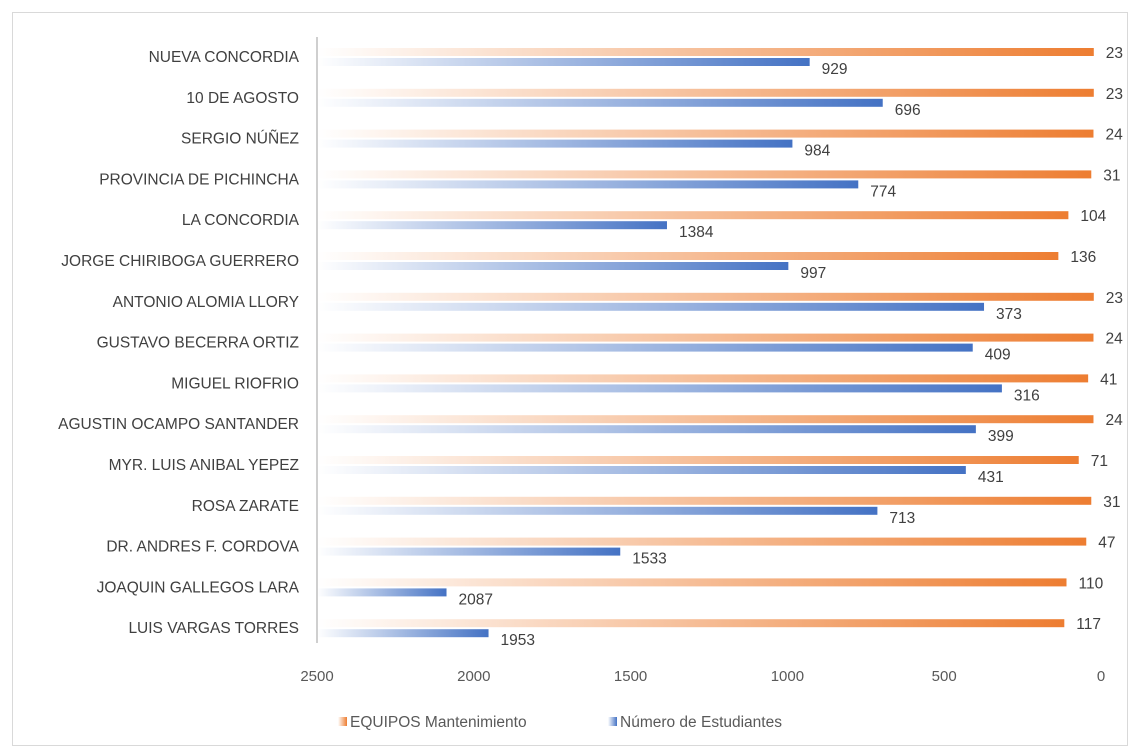 This screenshot has height=748, width=1130. Describe the element at coordinates (518, 640) in the screenshot. I see `data-label-estudiantes: 1953` at that location.